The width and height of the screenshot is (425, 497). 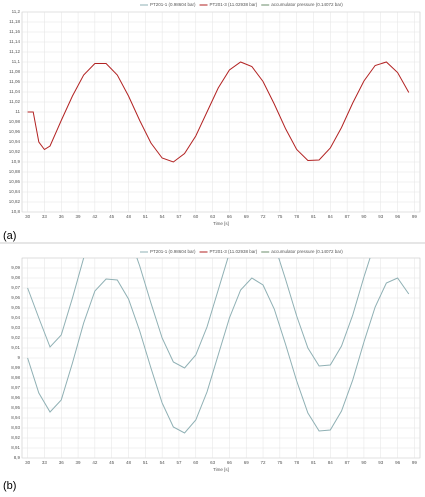 I want to click on y-tick-label: 10,82, so click(x=15, y=201).